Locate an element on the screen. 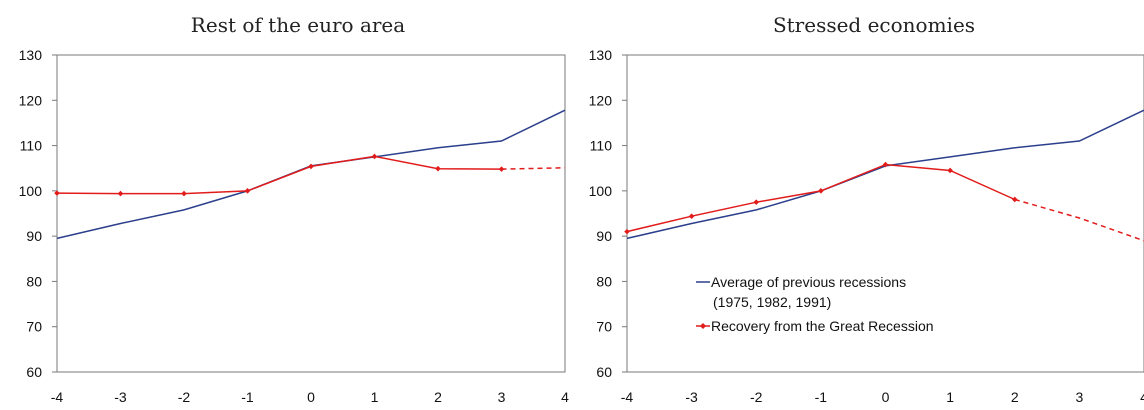 The height and width of the screenshot is (410, 1144). chart-title-left: Rest of the euro area is located at coordinates (298, 25).